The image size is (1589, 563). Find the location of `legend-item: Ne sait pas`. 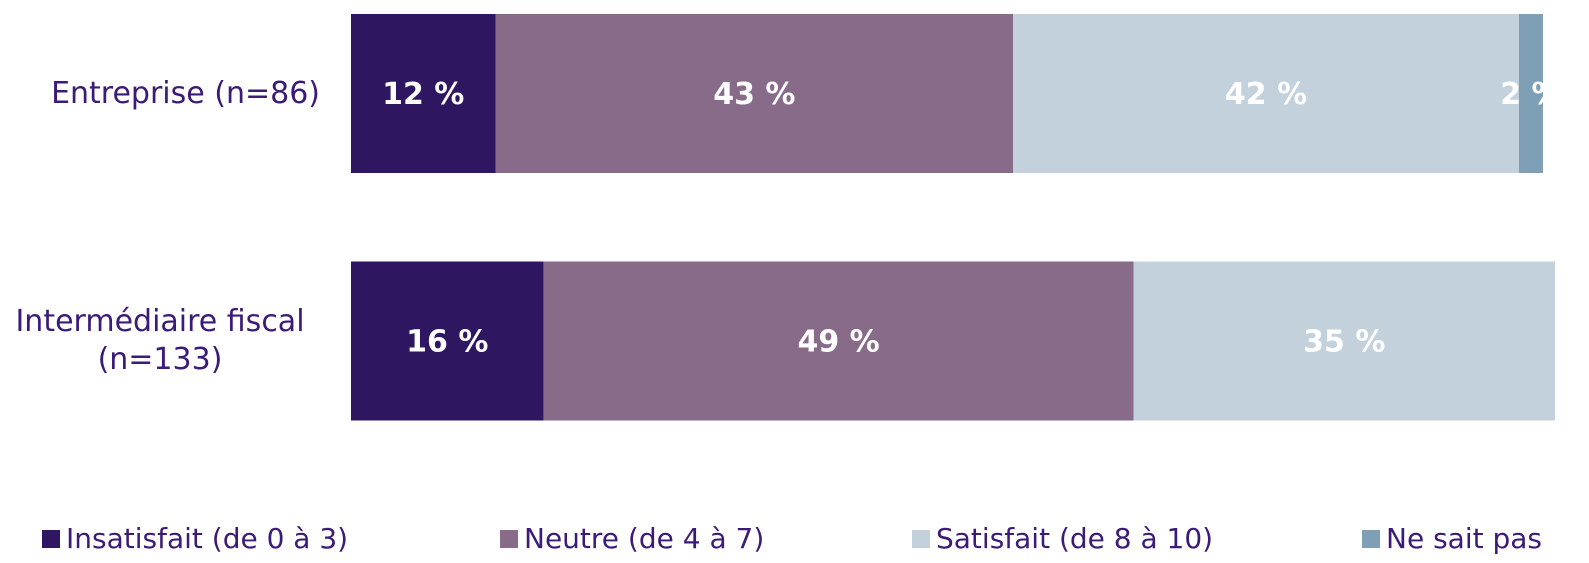

legend-item: Ne sait pas is located at coordinates (1452, 538).